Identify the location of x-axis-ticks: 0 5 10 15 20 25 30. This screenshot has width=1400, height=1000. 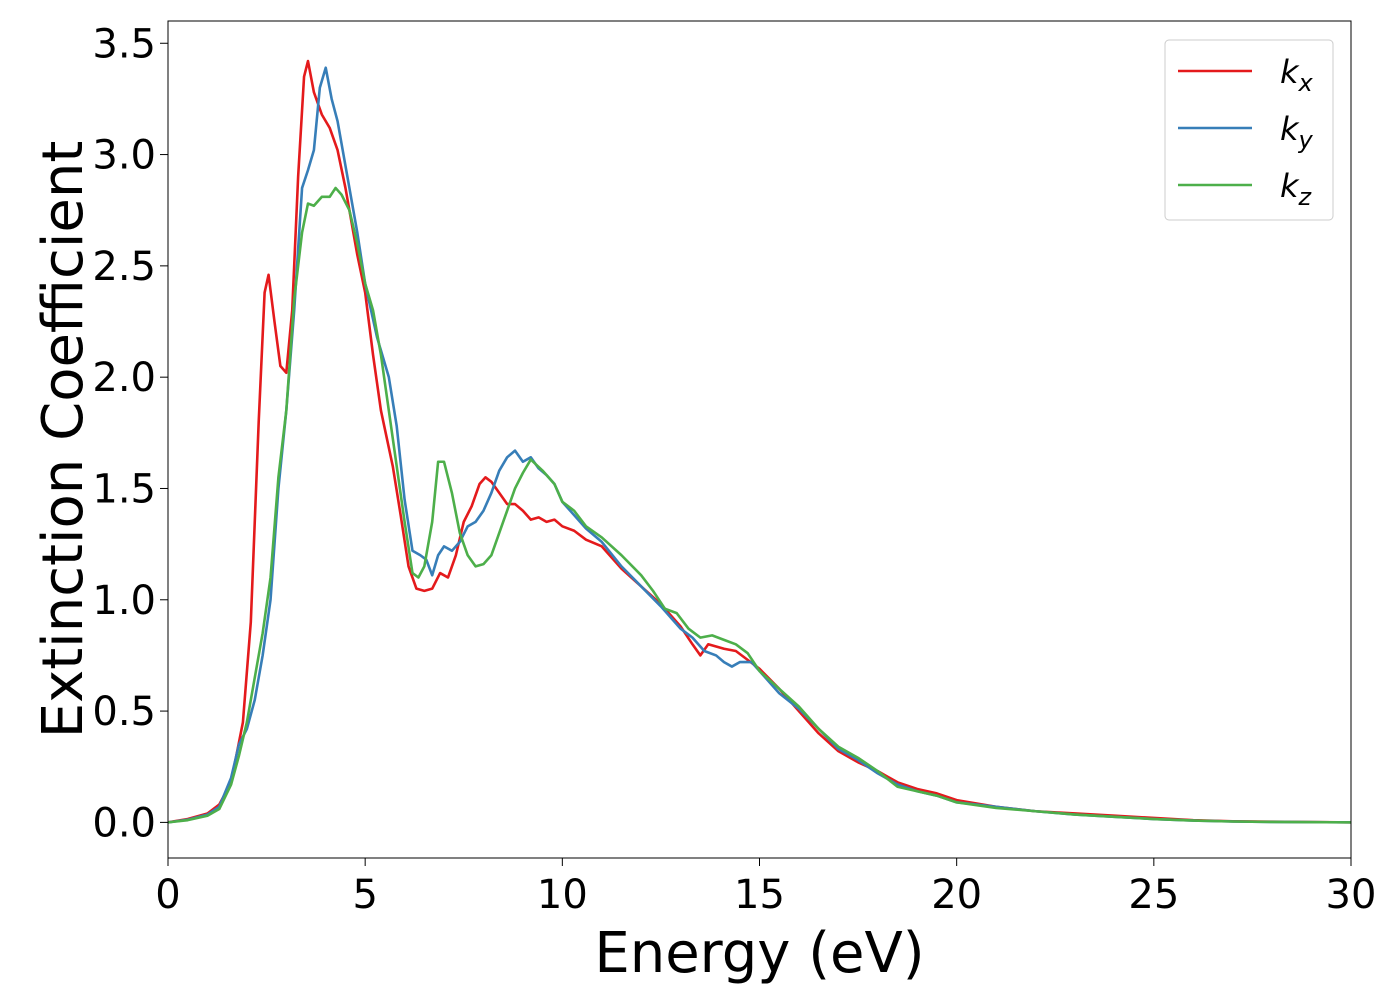
(765, 888).